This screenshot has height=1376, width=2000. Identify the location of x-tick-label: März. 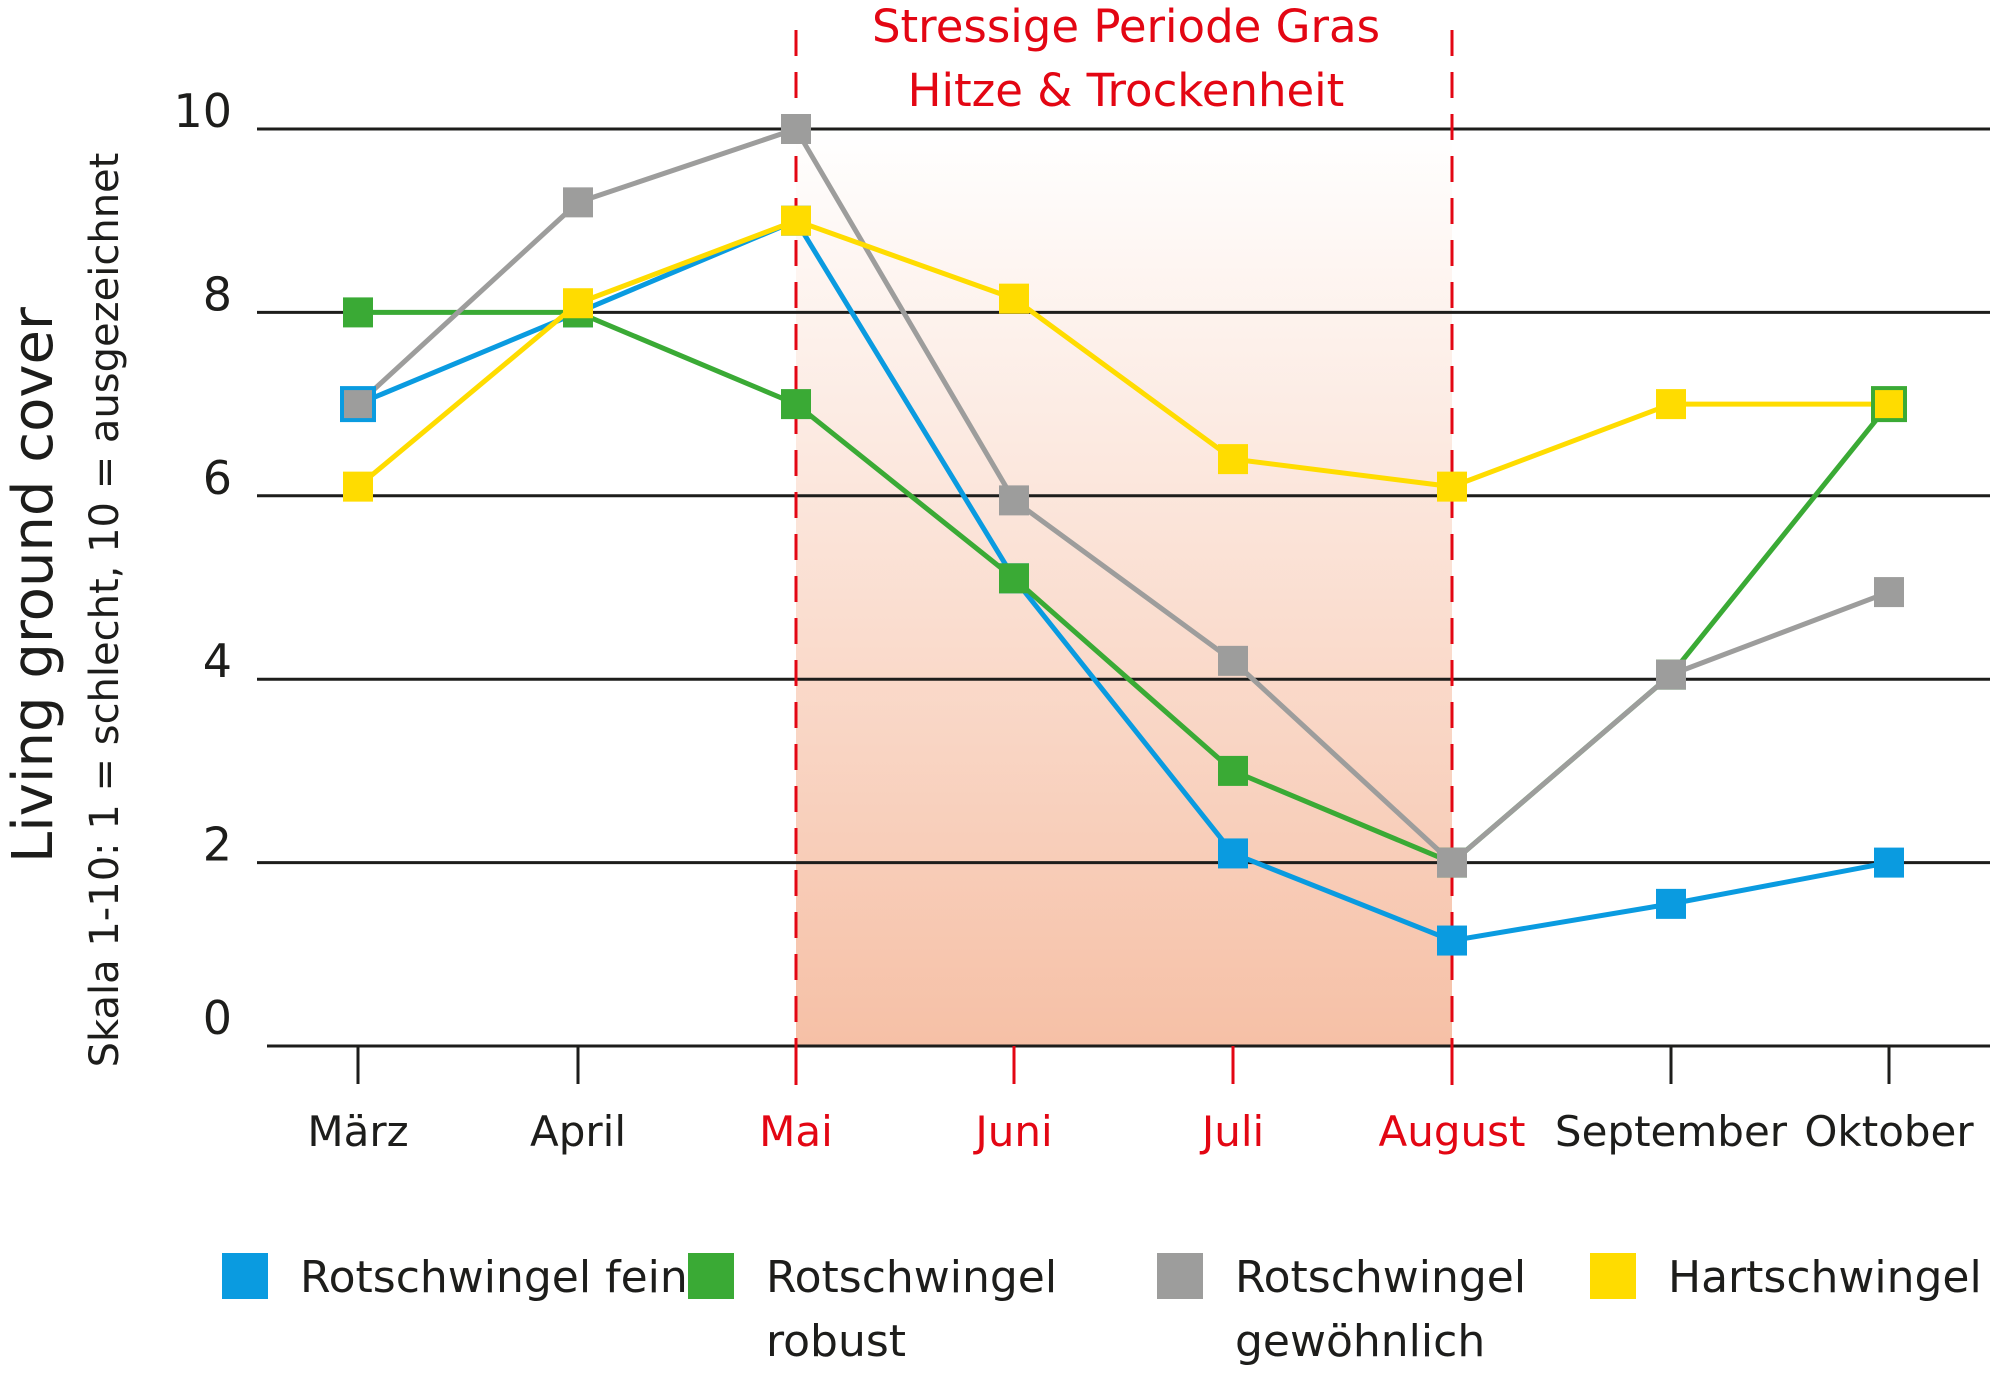
(357, 1131).